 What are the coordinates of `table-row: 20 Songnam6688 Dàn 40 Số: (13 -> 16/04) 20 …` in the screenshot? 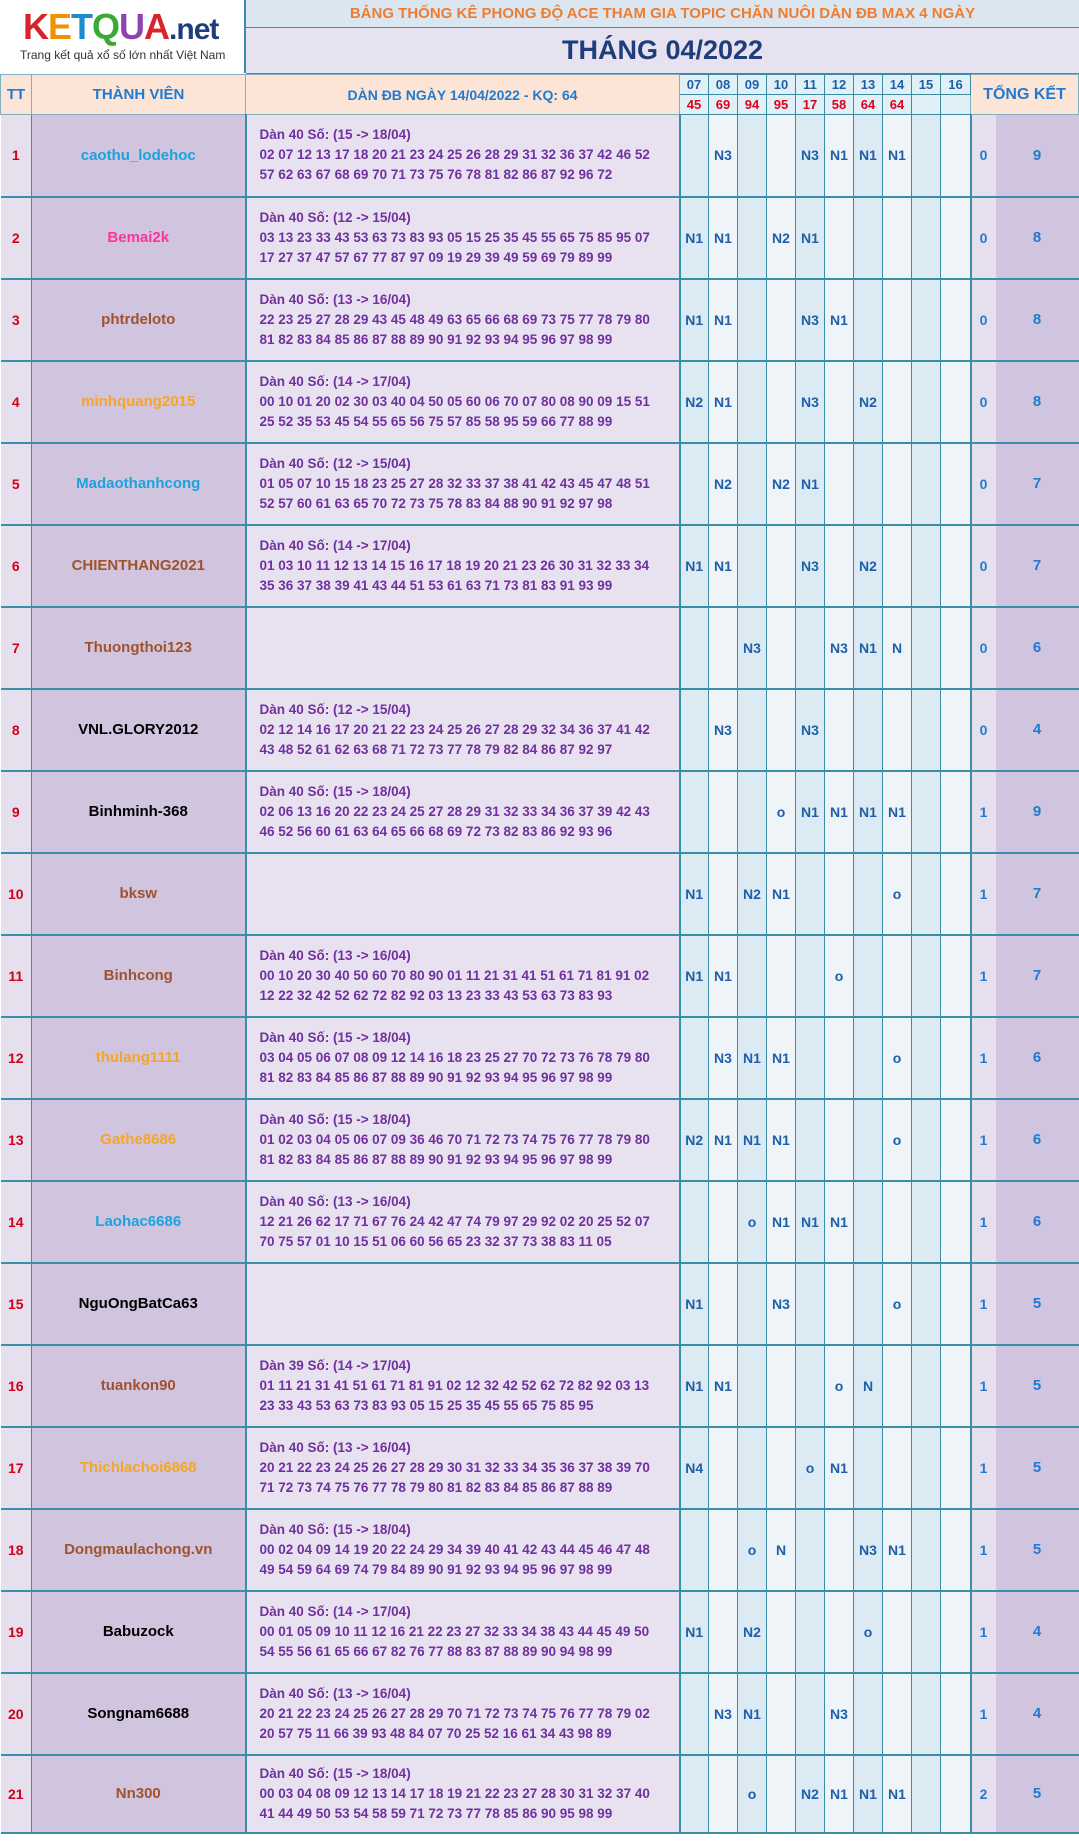 It's located at (539, 1714).